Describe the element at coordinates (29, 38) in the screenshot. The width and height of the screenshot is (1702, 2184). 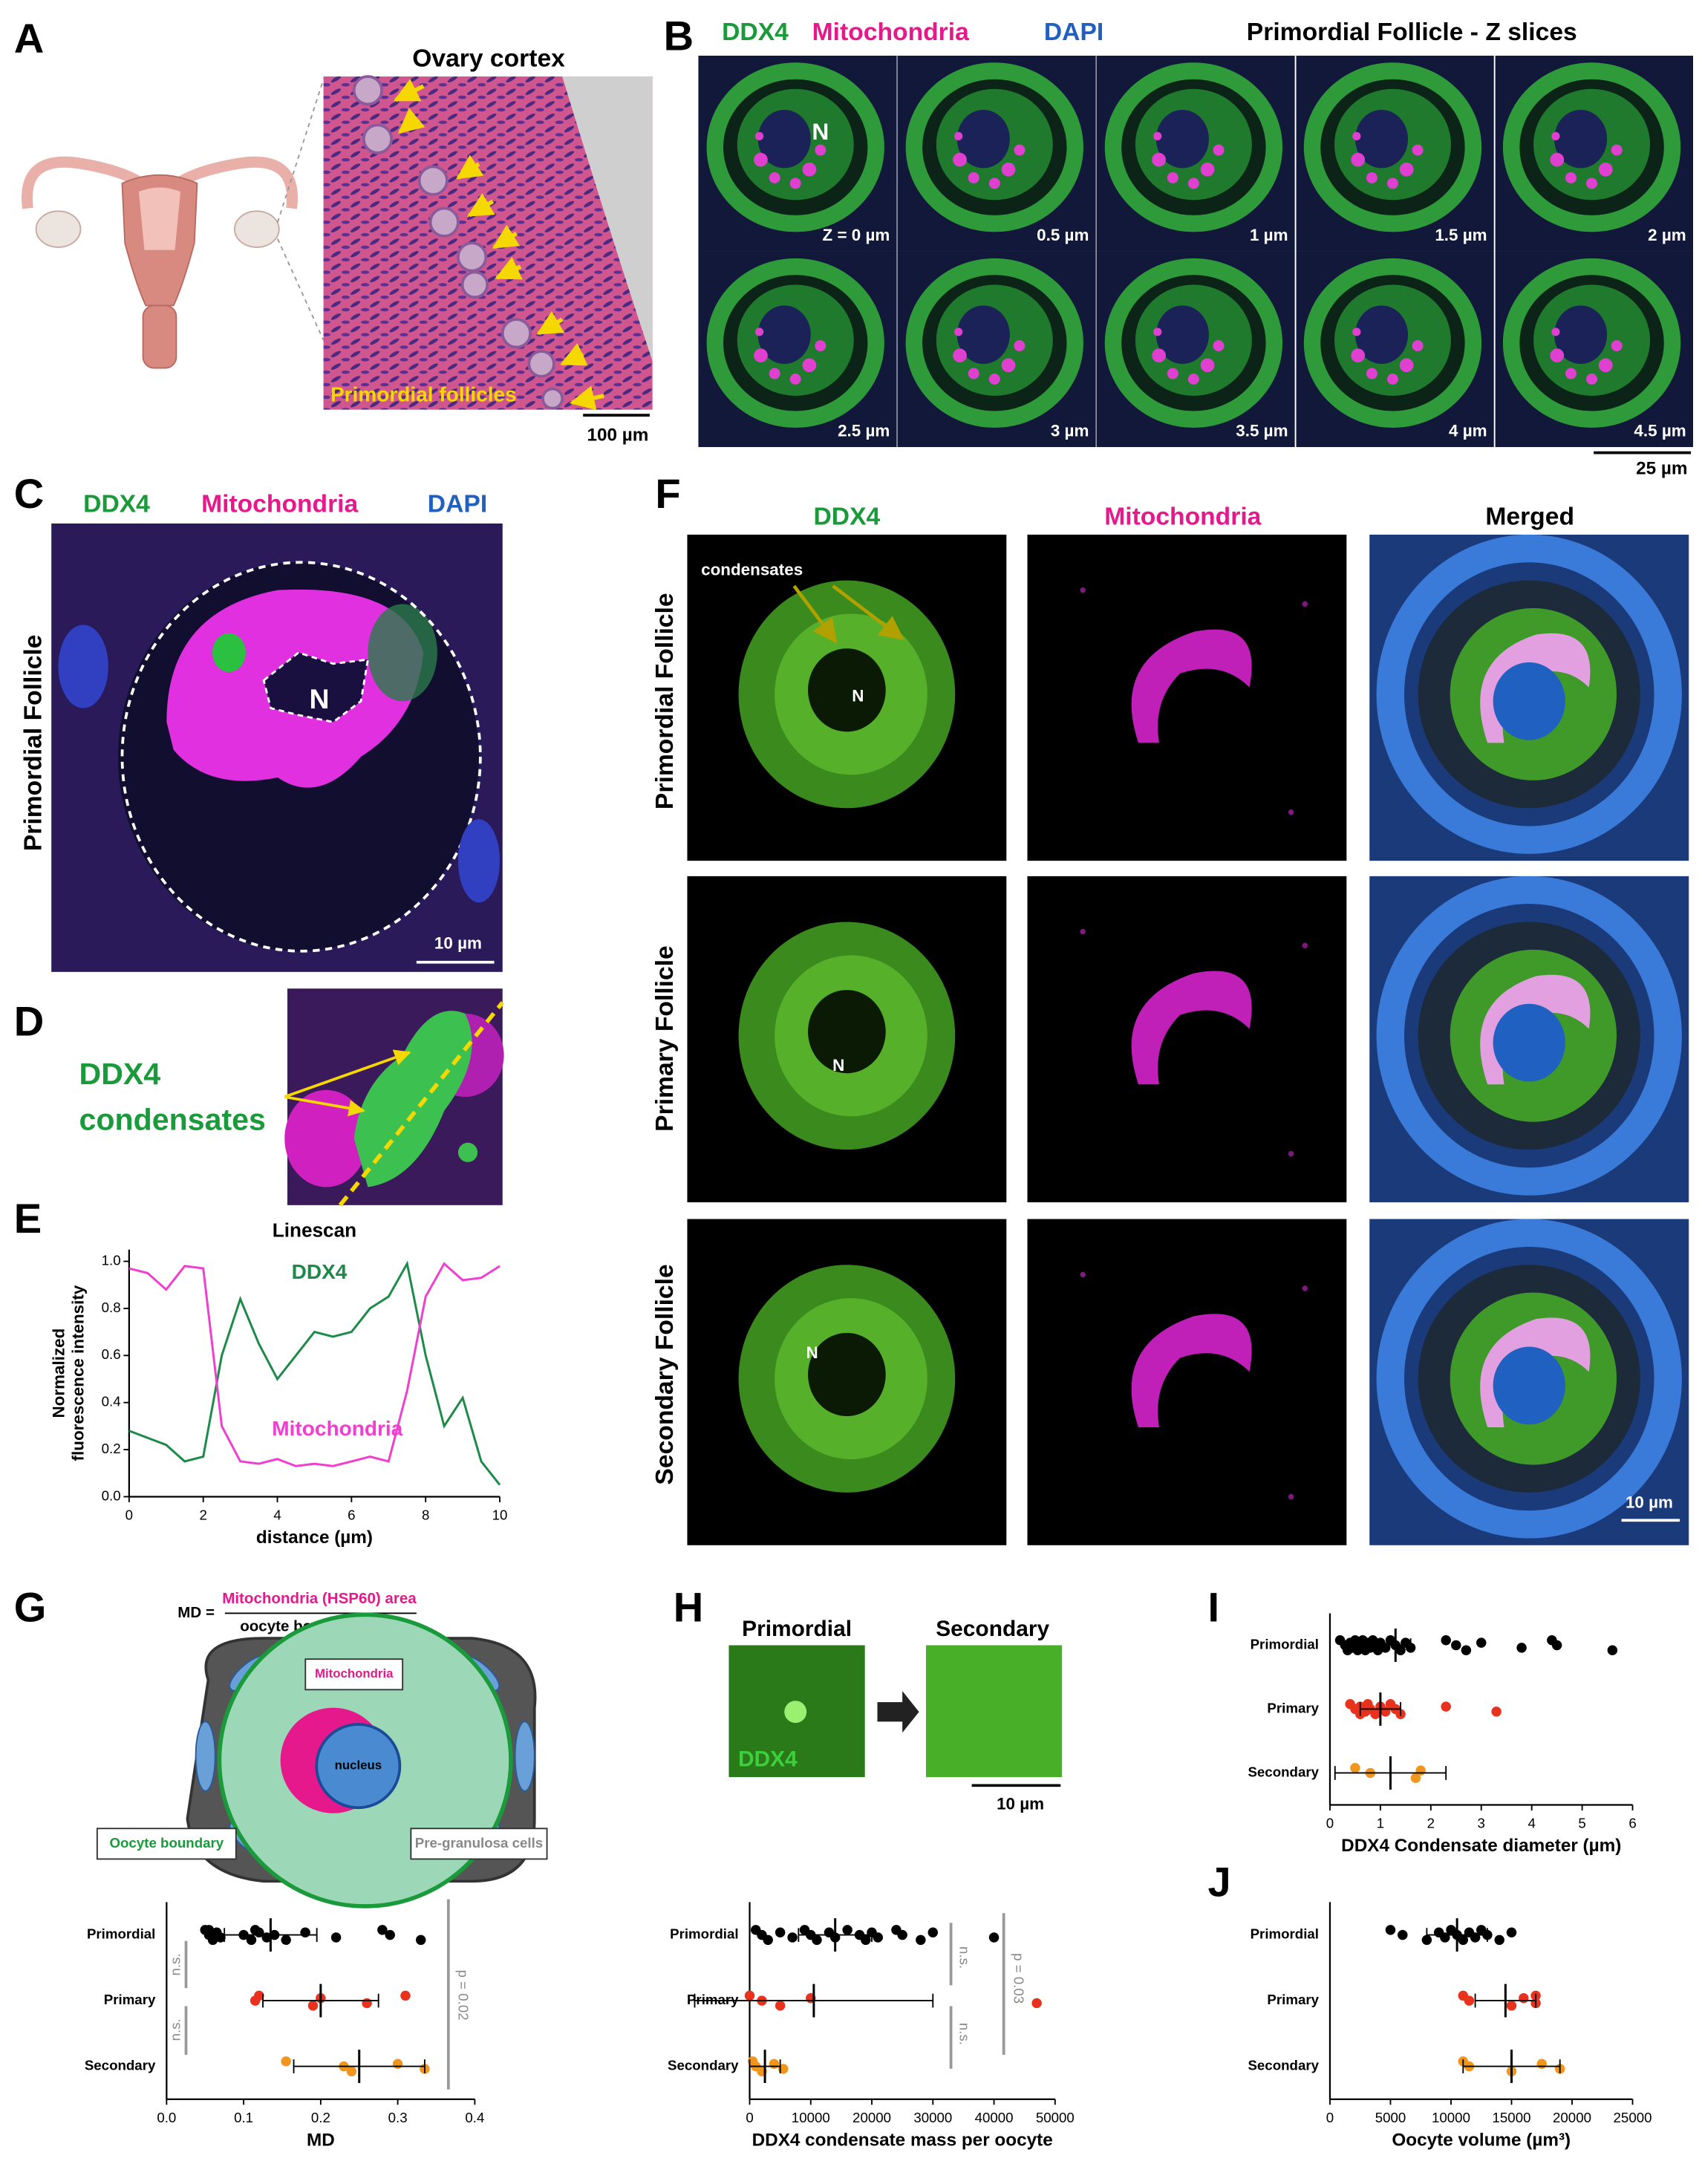
I see `panel-label: A` at that location.